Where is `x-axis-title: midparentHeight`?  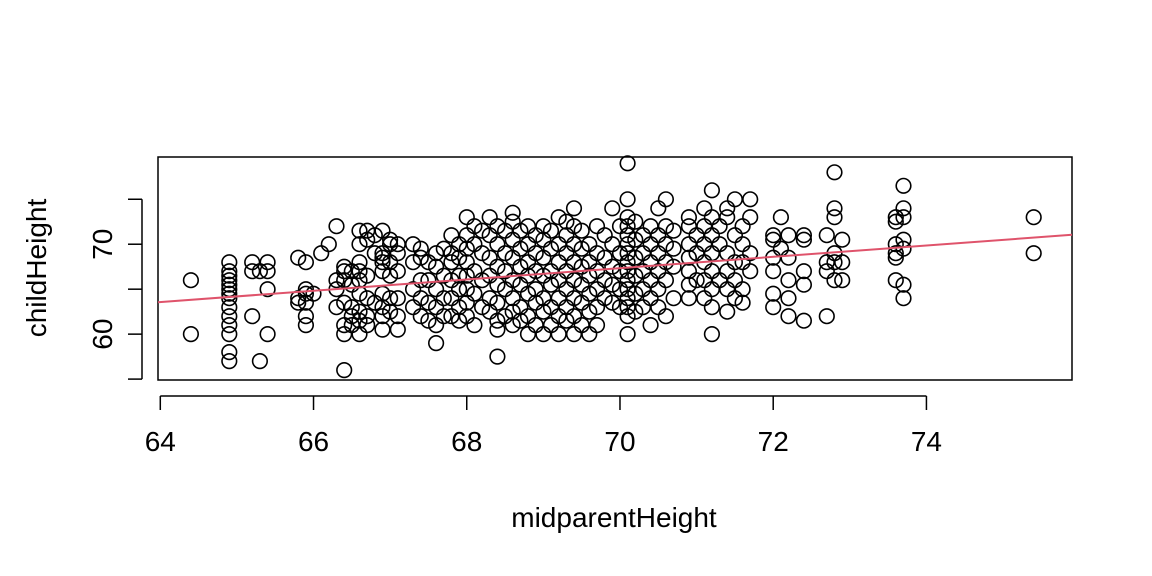 x-axis-title: midparentHeight is located at coordinates (614, 517).